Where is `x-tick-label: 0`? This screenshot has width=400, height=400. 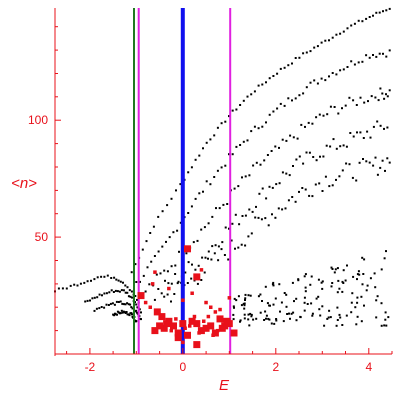
x-tick-label: 0 is located at coordinates (182, 367).